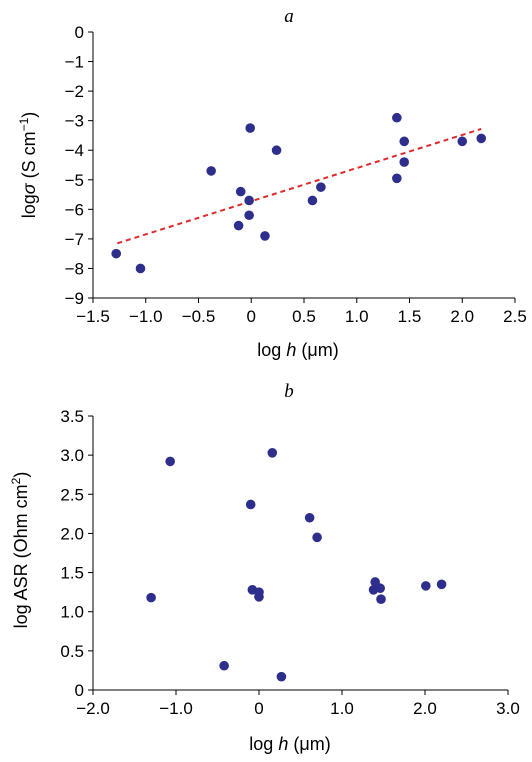 The height and width of the screenshot is (762, 532). Describe the element at coordinates (74, 91) in the screenshot. I see `a-y-tick-label: −2` at that location.